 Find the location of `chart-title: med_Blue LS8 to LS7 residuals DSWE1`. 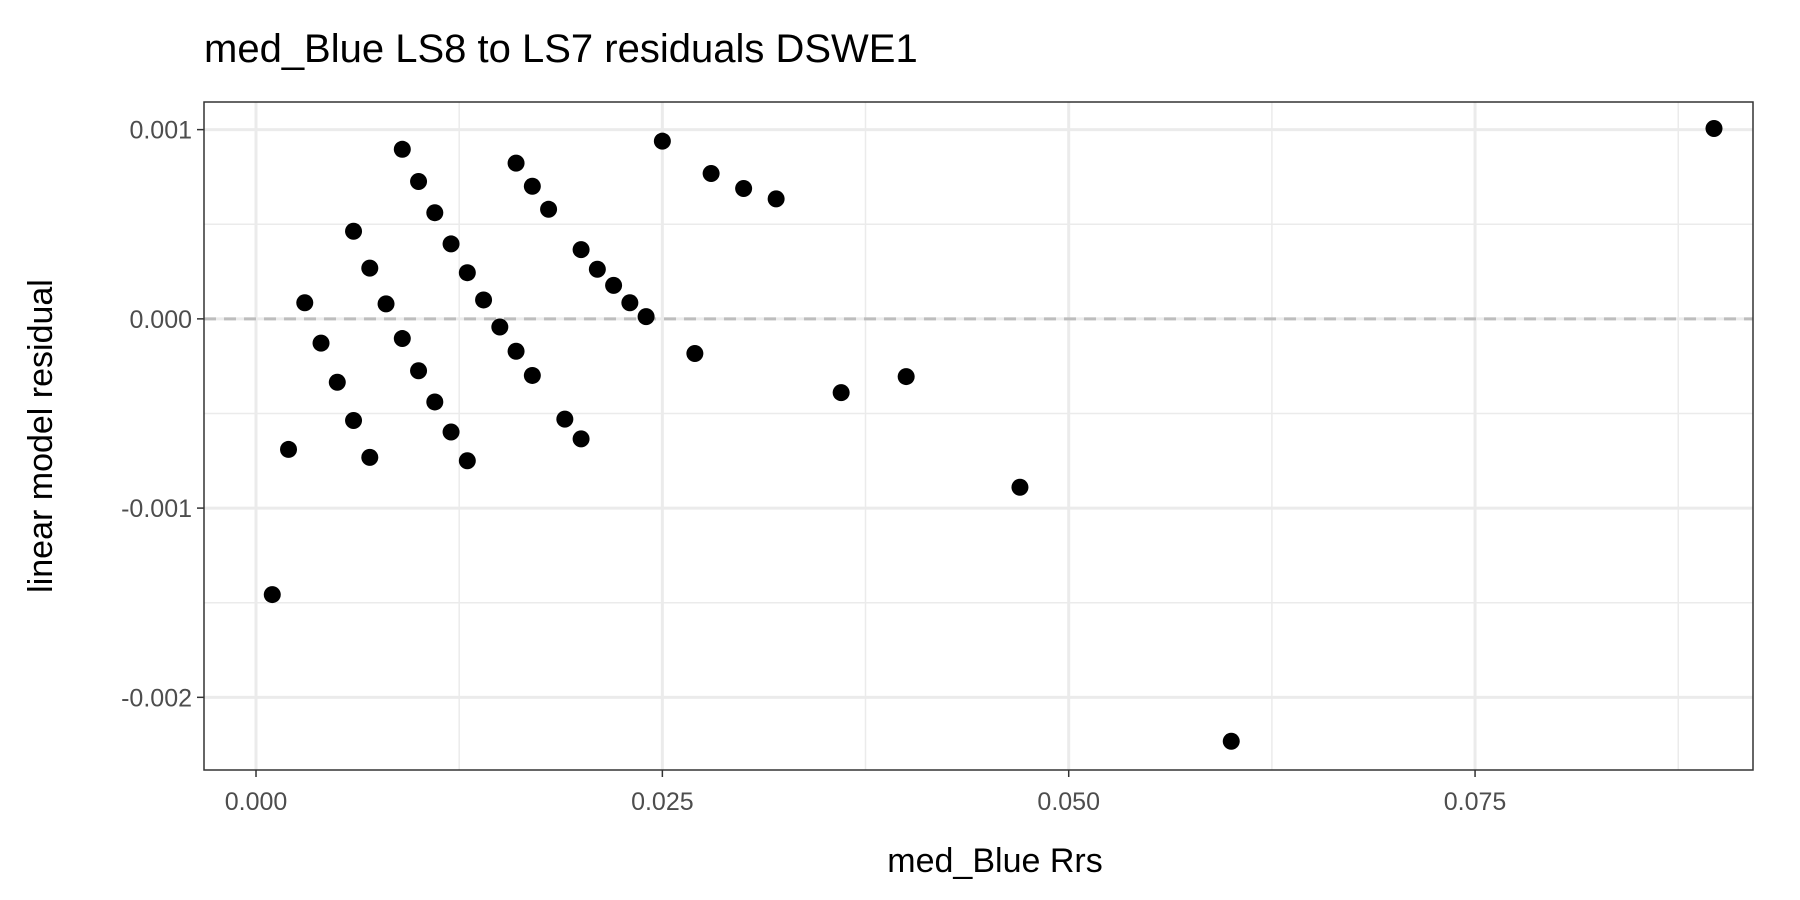

chart-title: med_Blue LS8 to LS7 residuals DSWE1 is located at coordinates (561, 49).